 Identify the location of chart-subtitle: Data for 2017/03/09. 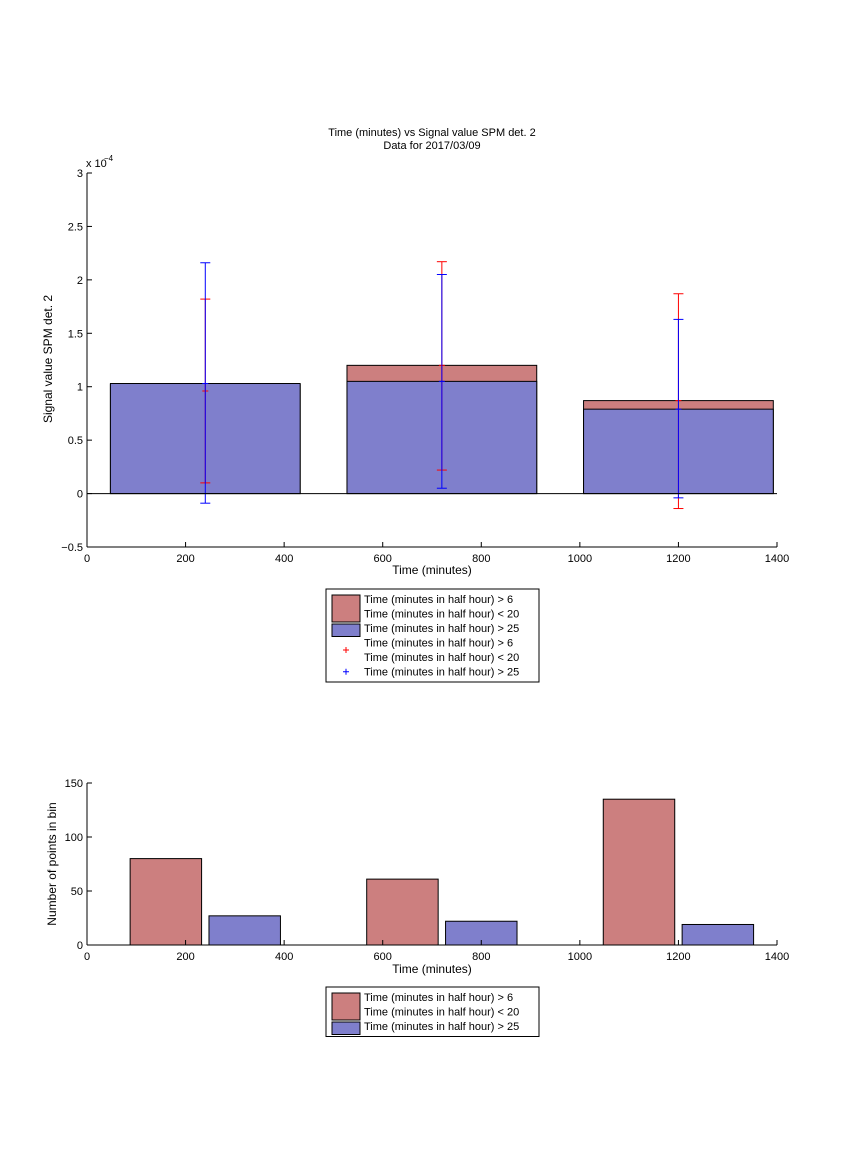
(431, 146).